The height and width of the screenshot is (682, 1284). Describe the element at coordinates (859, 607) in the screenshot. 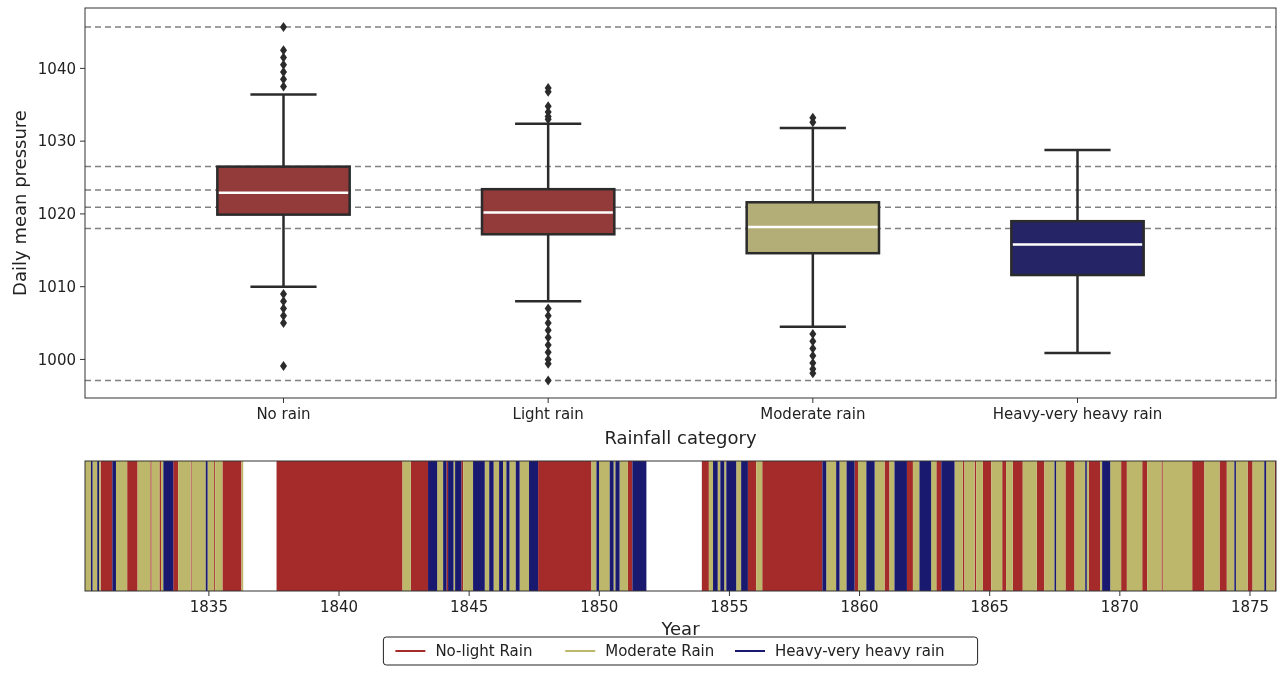

I see `x-tick-label: 1860` at that location.